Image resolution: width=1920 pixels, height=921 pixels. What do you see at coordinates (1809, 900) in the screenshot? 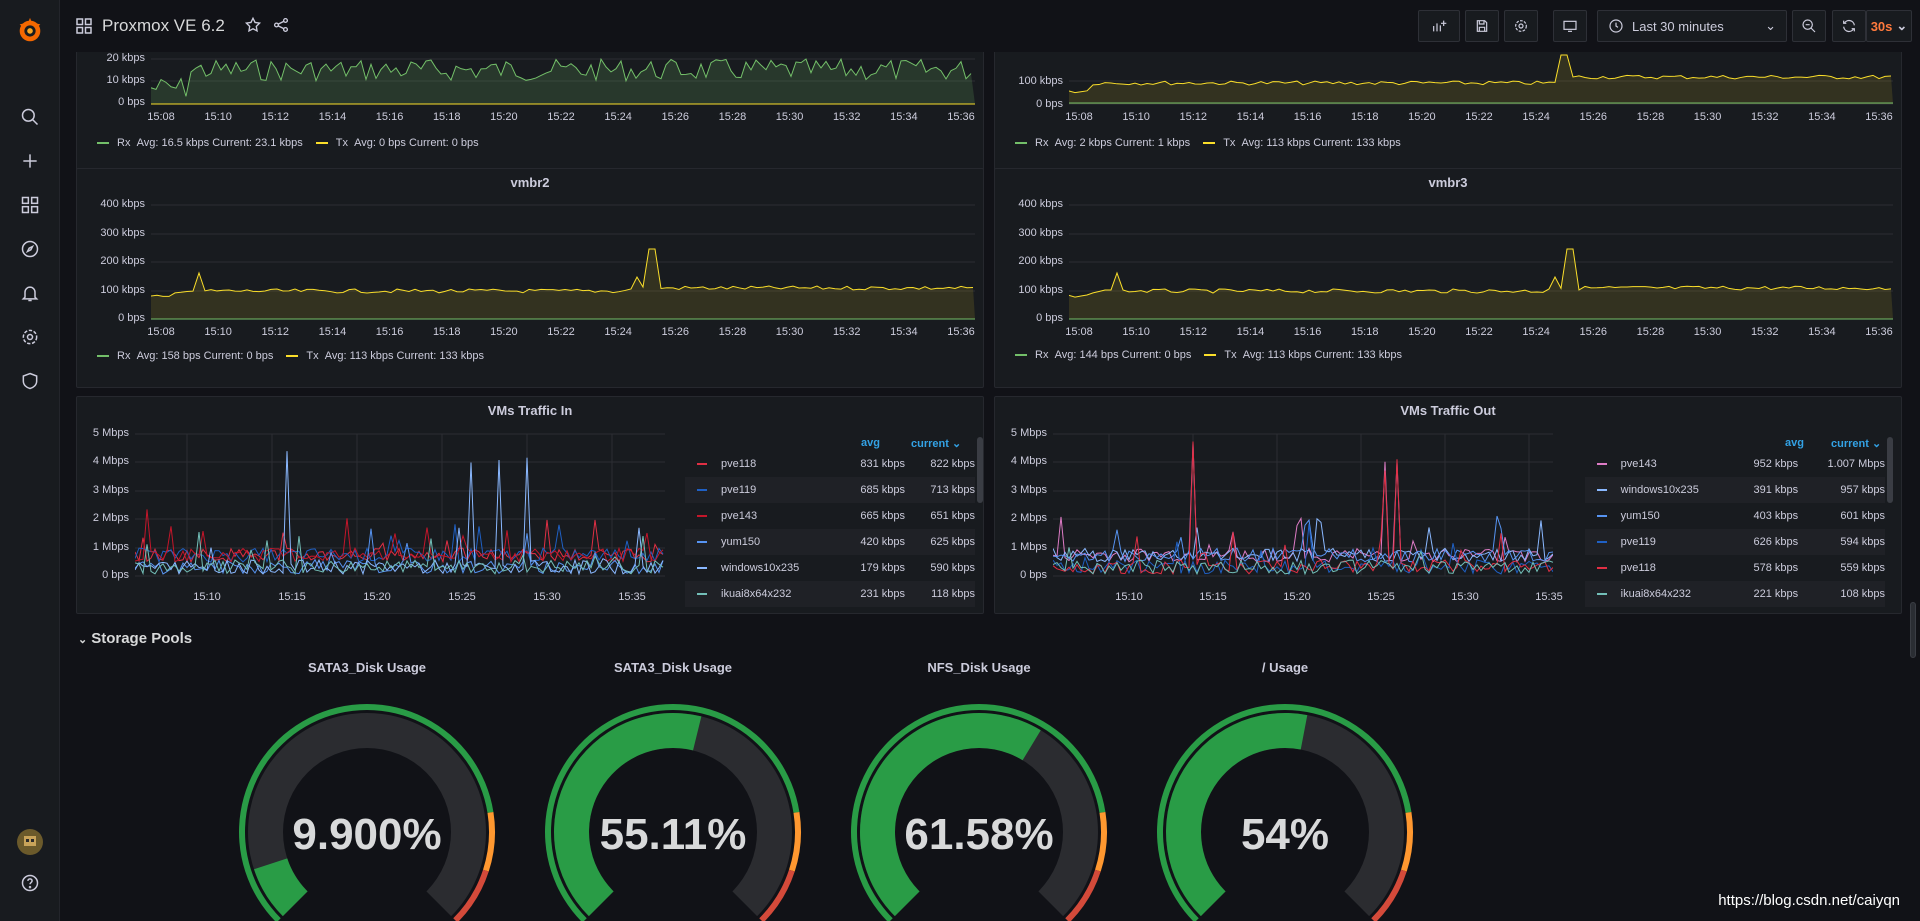
I see `watermark: https://blog.csdn.net/caiyqn` at bounding box center [1809, 900].